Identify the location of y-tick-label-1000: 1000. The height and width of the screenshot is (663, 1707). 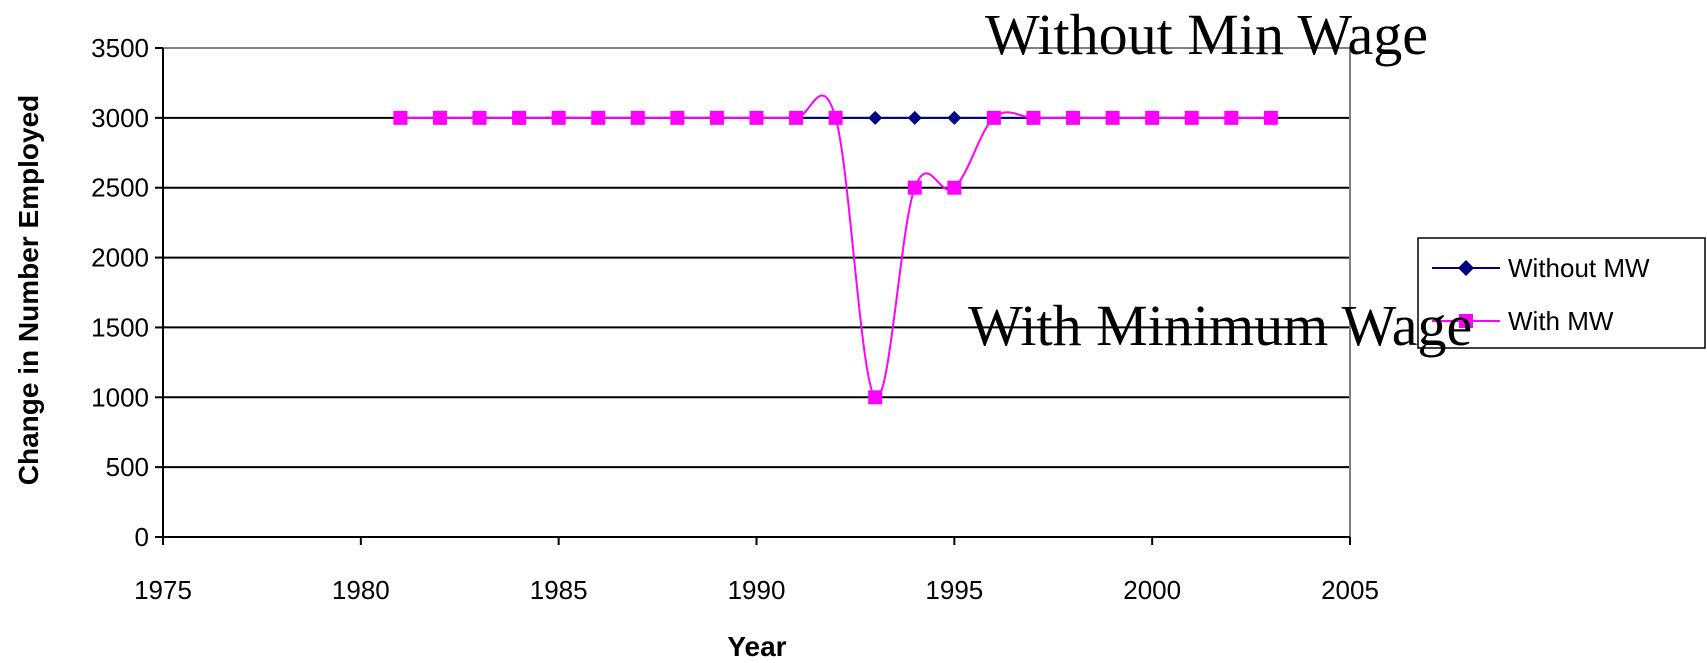
(120, 397).